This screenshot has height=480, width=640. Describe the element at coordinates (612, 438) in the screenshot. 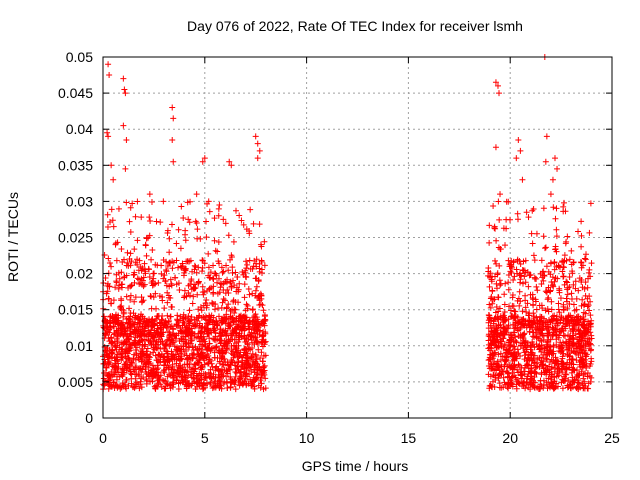

I see `x-tick-label: 25` at that location.